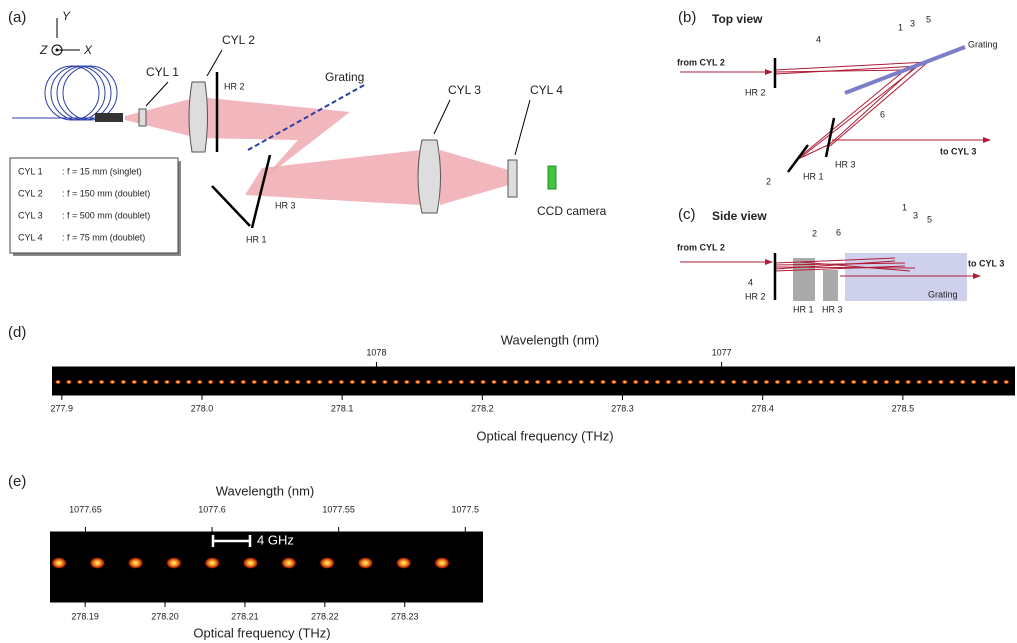 This screenshot has width=1017, height=643. Describe the element at coordinates (915, 215) in the screenshot. I see `beam-number: 3` at that location.